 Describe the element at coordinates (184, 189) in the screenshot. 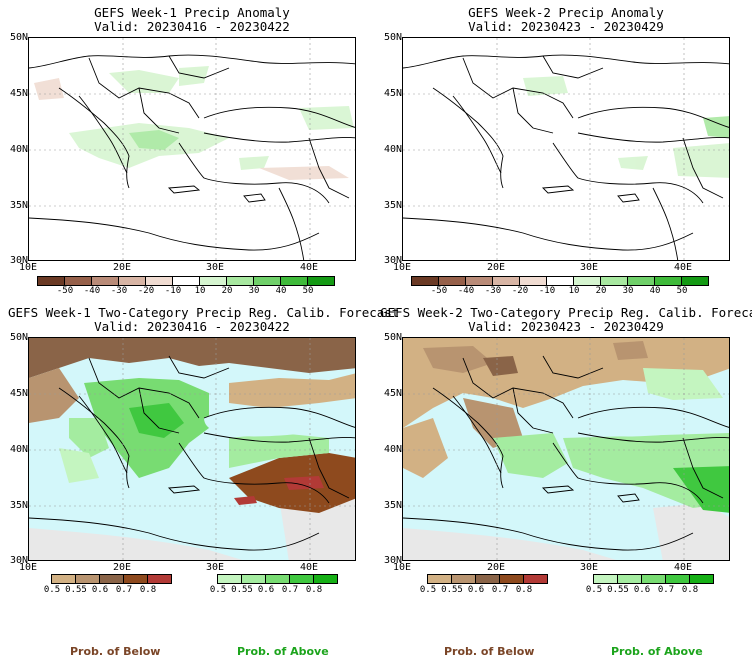

I see `island-crete` at that location.